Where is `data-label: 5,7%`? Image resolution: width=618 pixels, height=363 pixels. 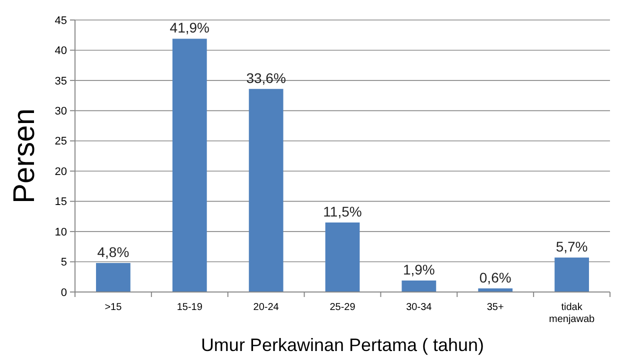
data-label: 5,7% is located at coordinates (572, 246).